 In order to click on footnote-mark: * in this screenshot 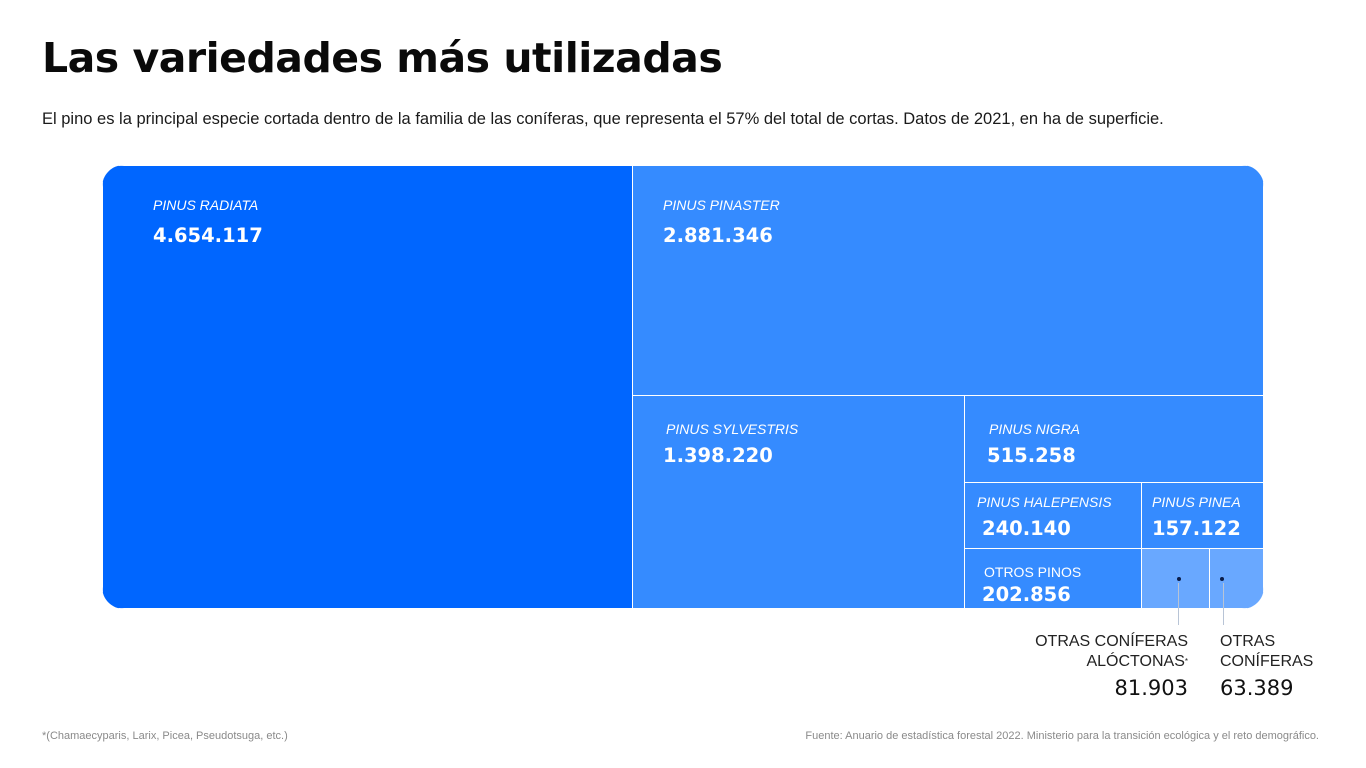, I will do `click(1186, 661)`.